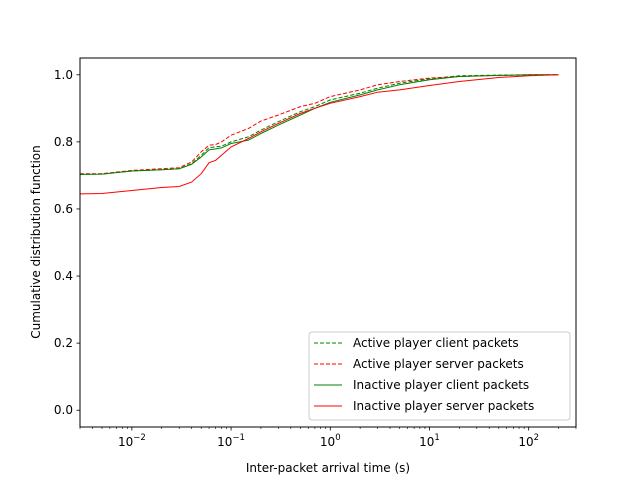 The width and height of the screenshot is (640, 480). I want to click on x-axis-label: Inter-packet arrival time (s), so click(328, 468).